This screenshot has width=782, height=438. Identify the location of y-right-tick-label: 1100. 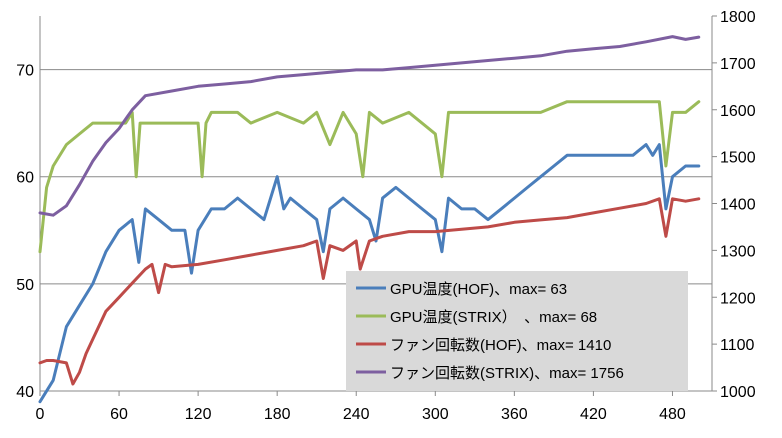
(737, 345).